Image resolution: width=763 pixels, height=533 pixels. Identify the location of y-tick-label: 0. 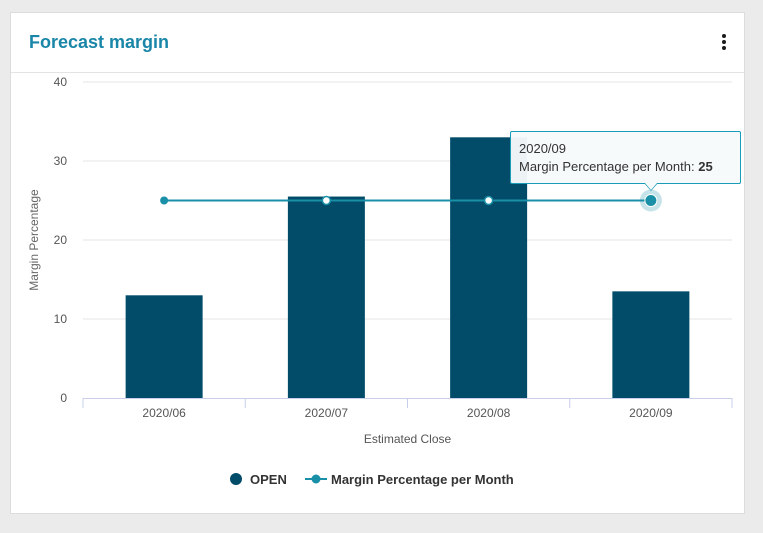
(63, 398).